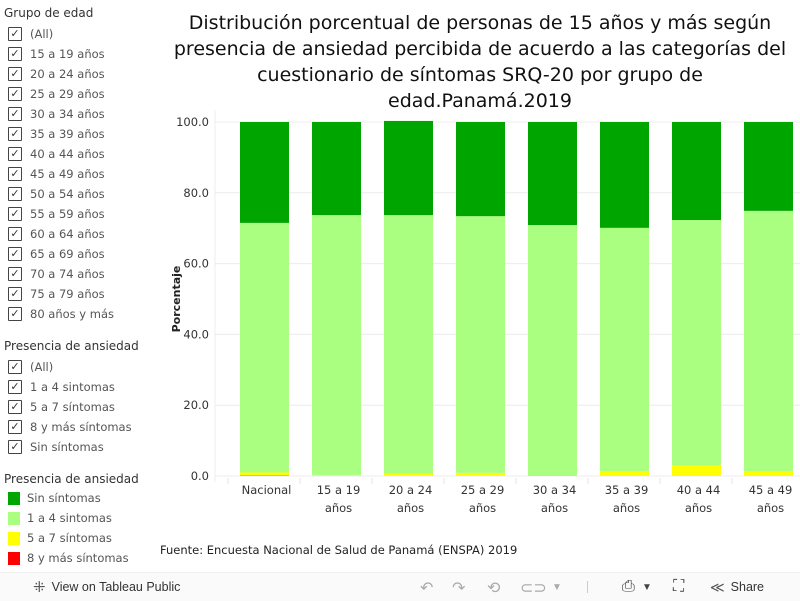  I want to click on legend-swatch, so click(14, 498).